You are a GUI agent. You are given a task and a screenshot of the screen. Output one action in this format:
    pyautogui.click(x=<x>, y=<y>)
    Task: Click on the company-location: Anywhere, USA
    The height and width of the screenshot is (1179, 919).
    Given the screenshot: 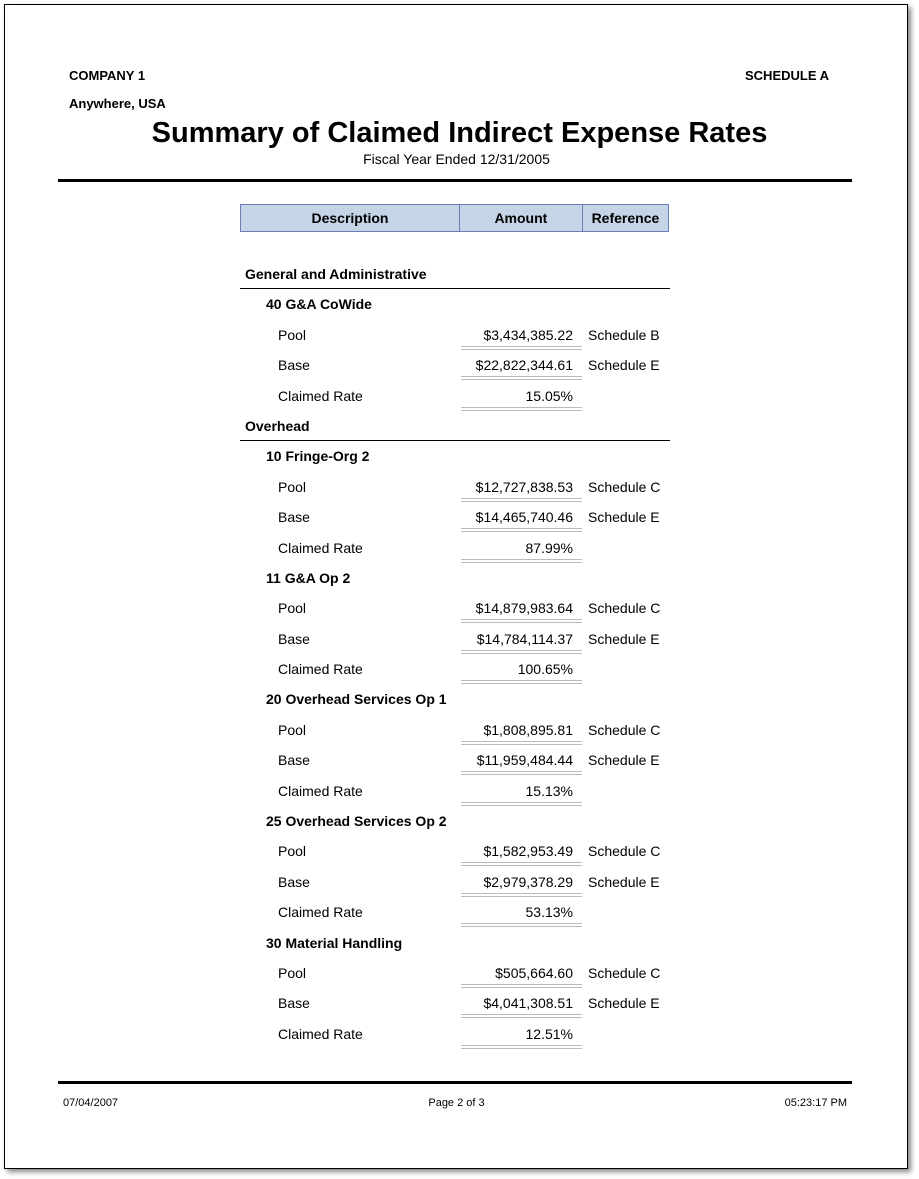 What is the action you would take?
    pyautogui.click(x=117, y=103)
    